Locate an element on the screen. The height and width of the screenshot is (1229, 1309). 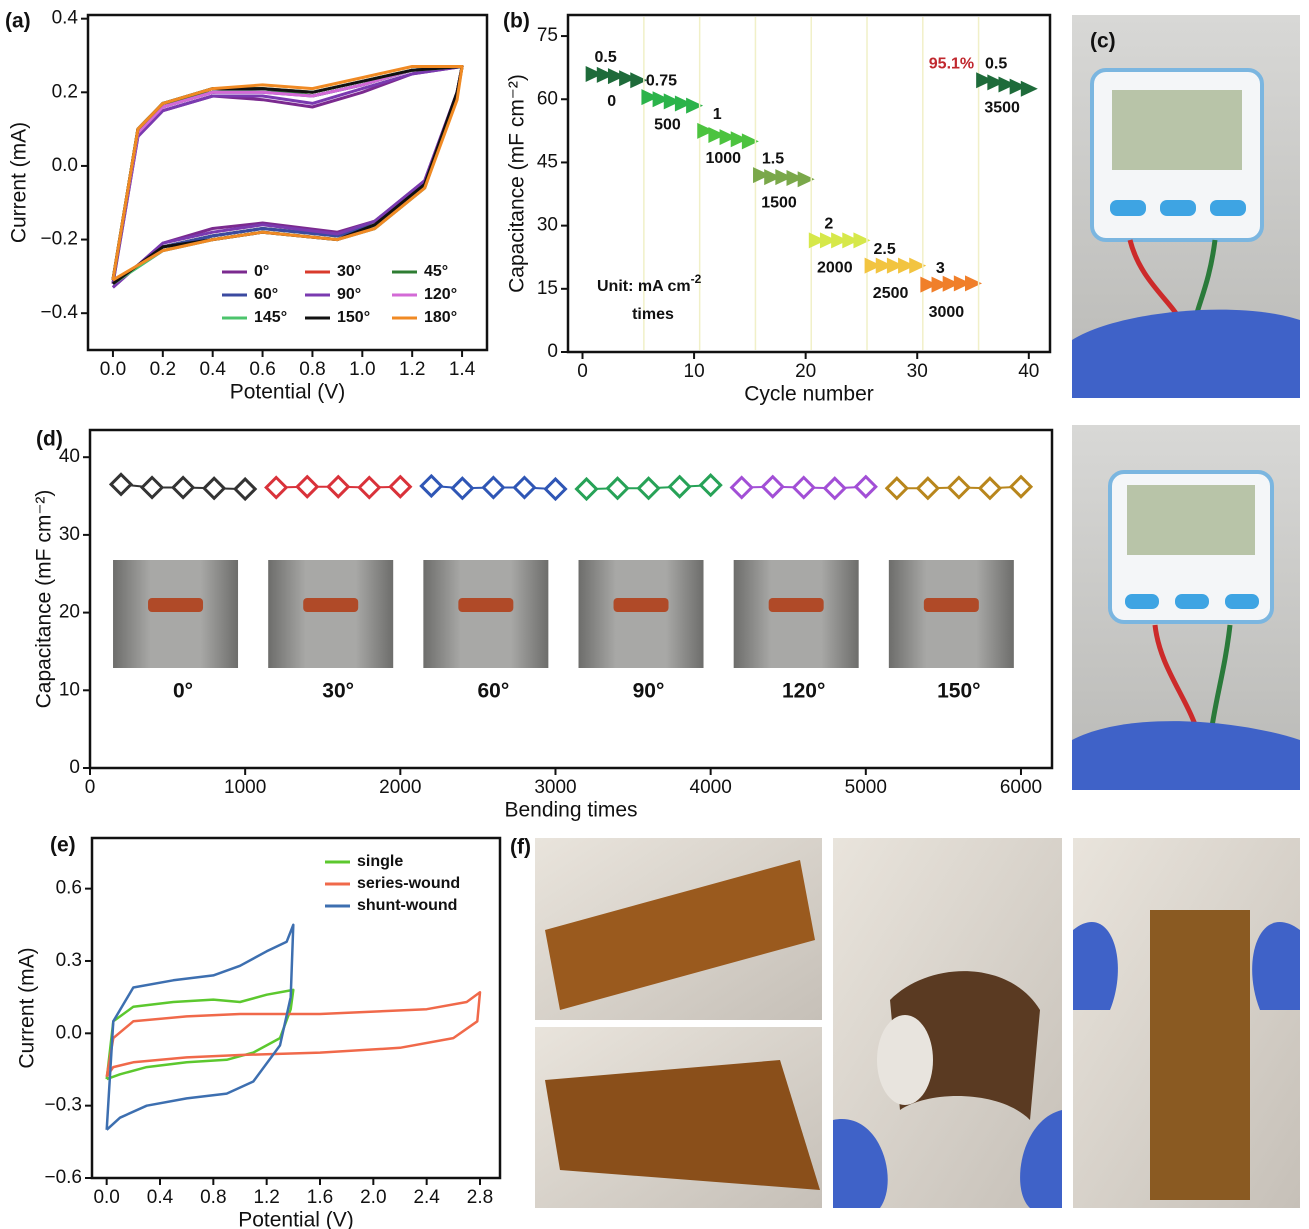
legend-label: 0° is located at coordinates (261, 271).